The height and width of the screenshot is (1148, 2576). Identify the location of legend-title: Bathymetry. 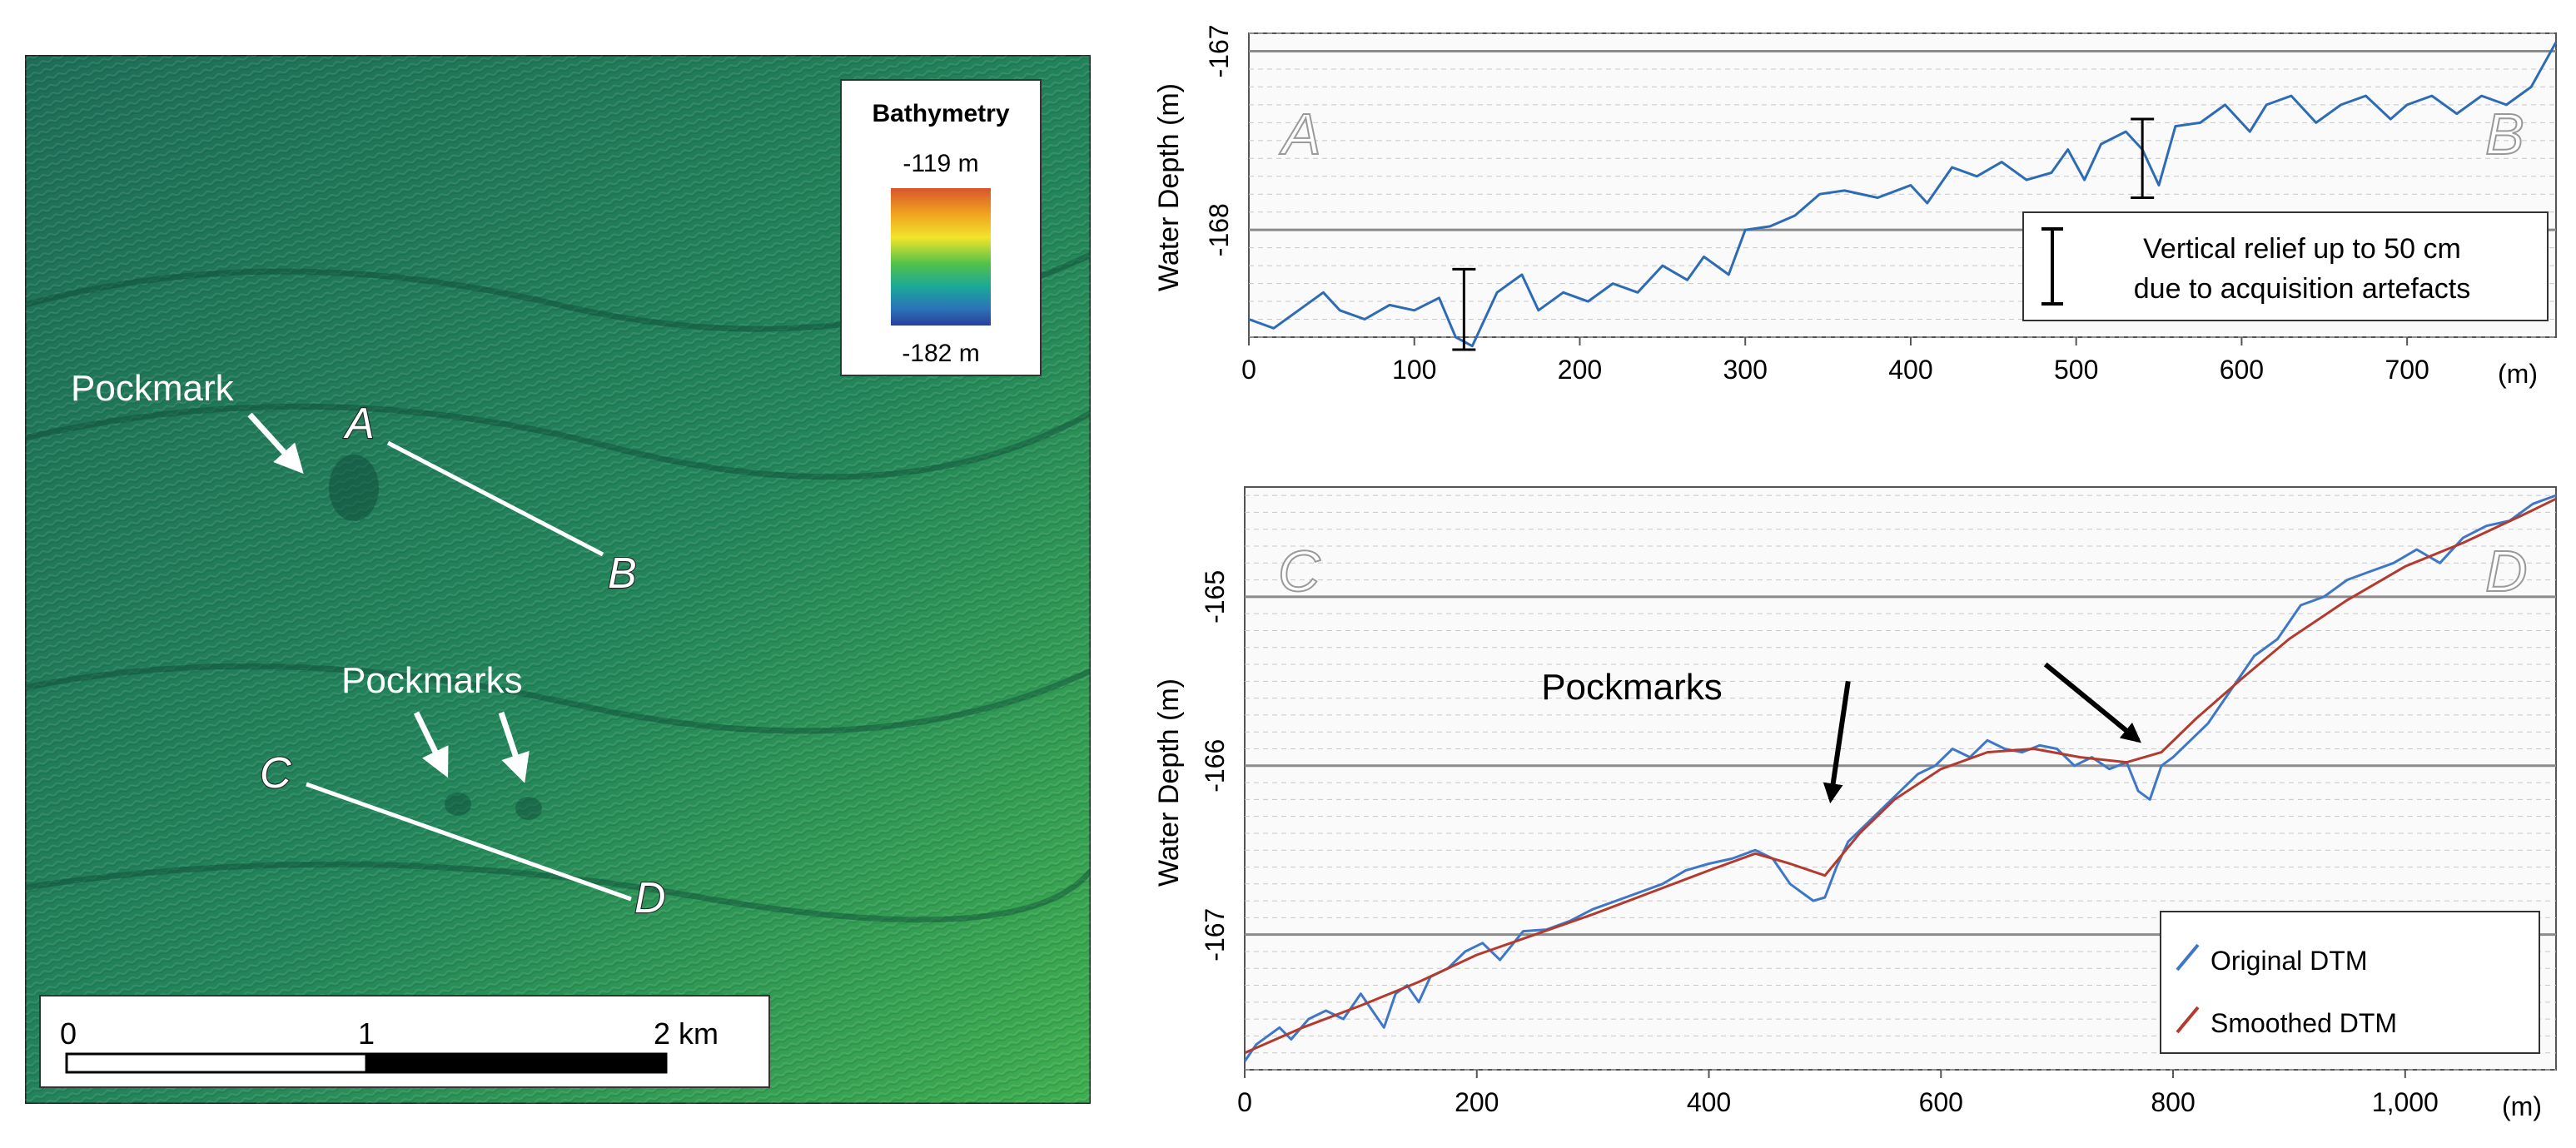
(940, 114).